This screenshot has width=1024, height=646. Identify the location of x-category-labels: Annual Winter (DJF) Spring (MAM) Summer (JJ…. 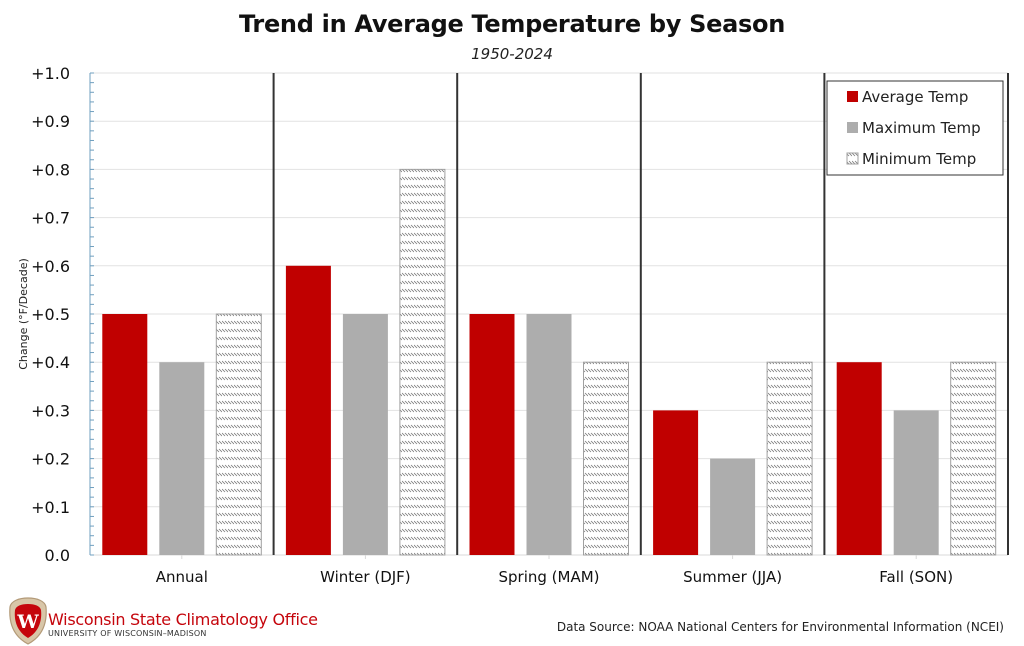
(554, 577).